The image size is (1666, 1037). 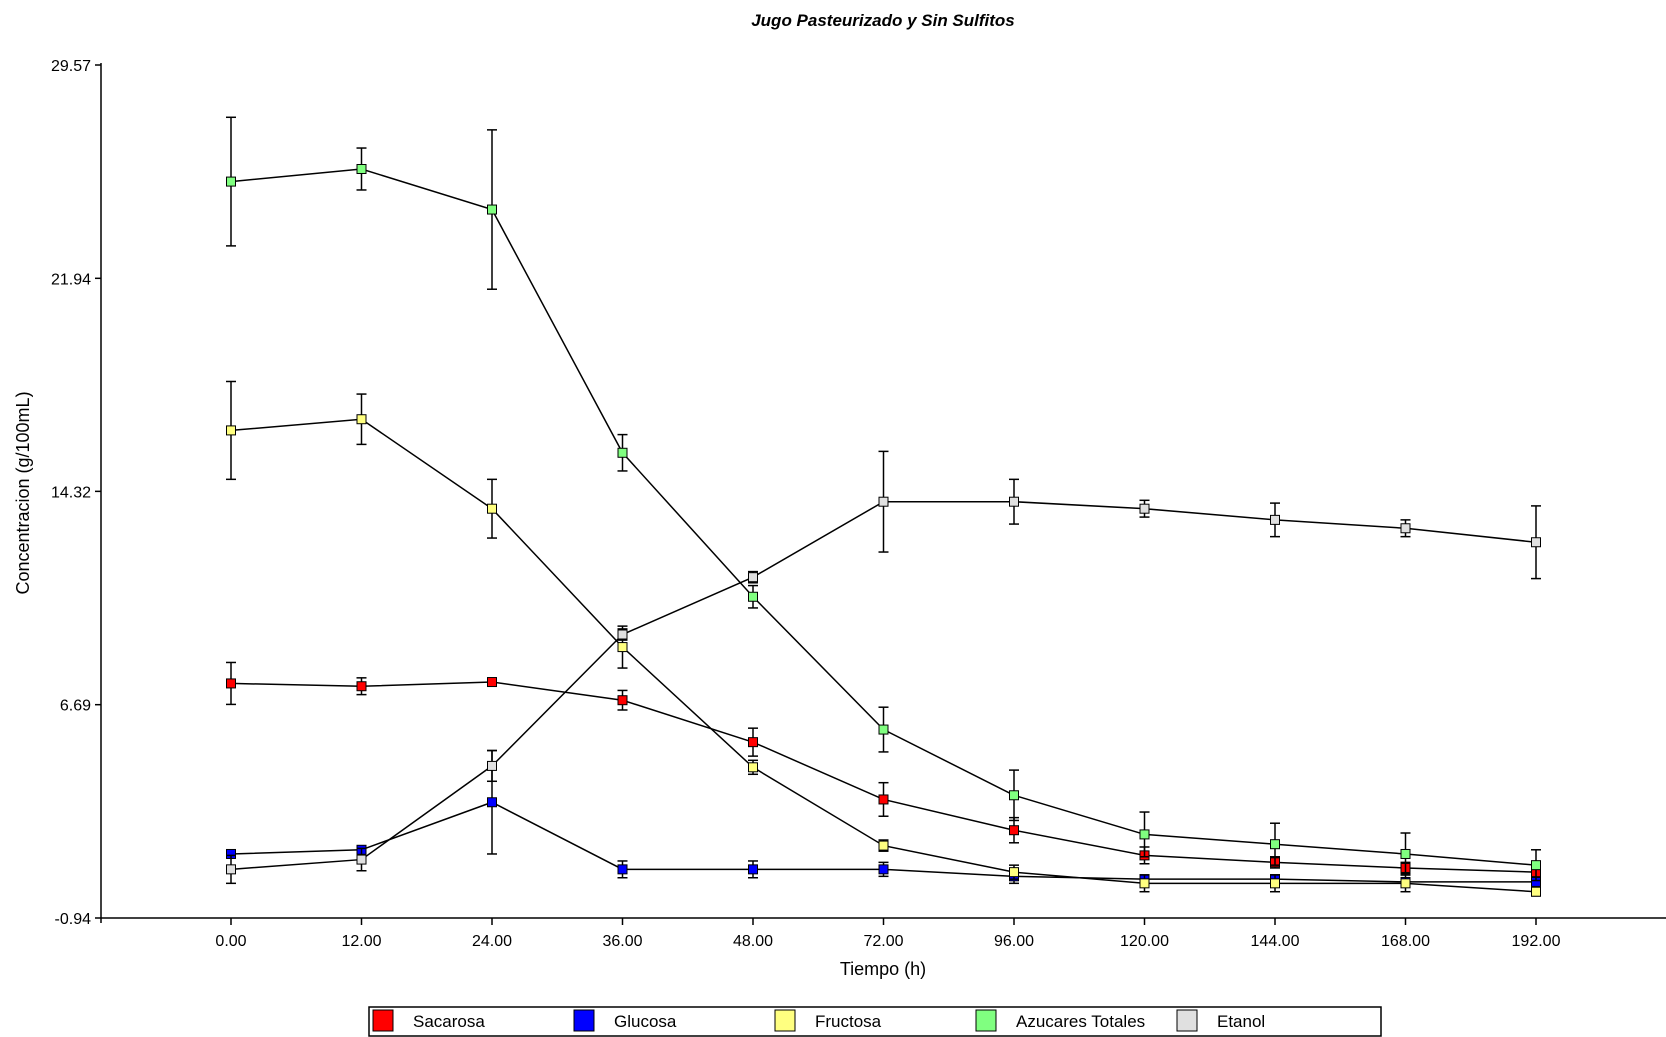 I want to click on x-tick-label: 120.00, so click(x=1144, y=941).